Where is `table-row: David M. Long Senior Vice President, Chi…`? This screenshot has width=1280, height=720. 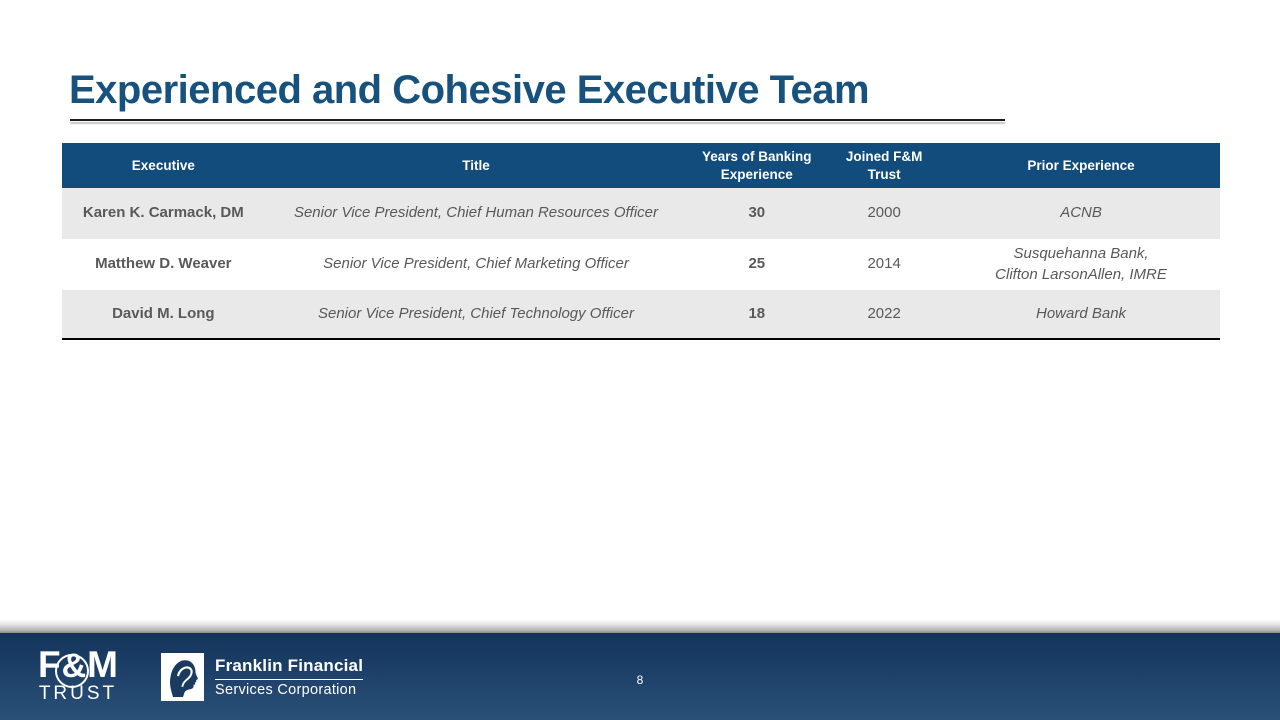
table-row: David M. Long Senior Vice President, Chi… is located at coordinates (641, 315).